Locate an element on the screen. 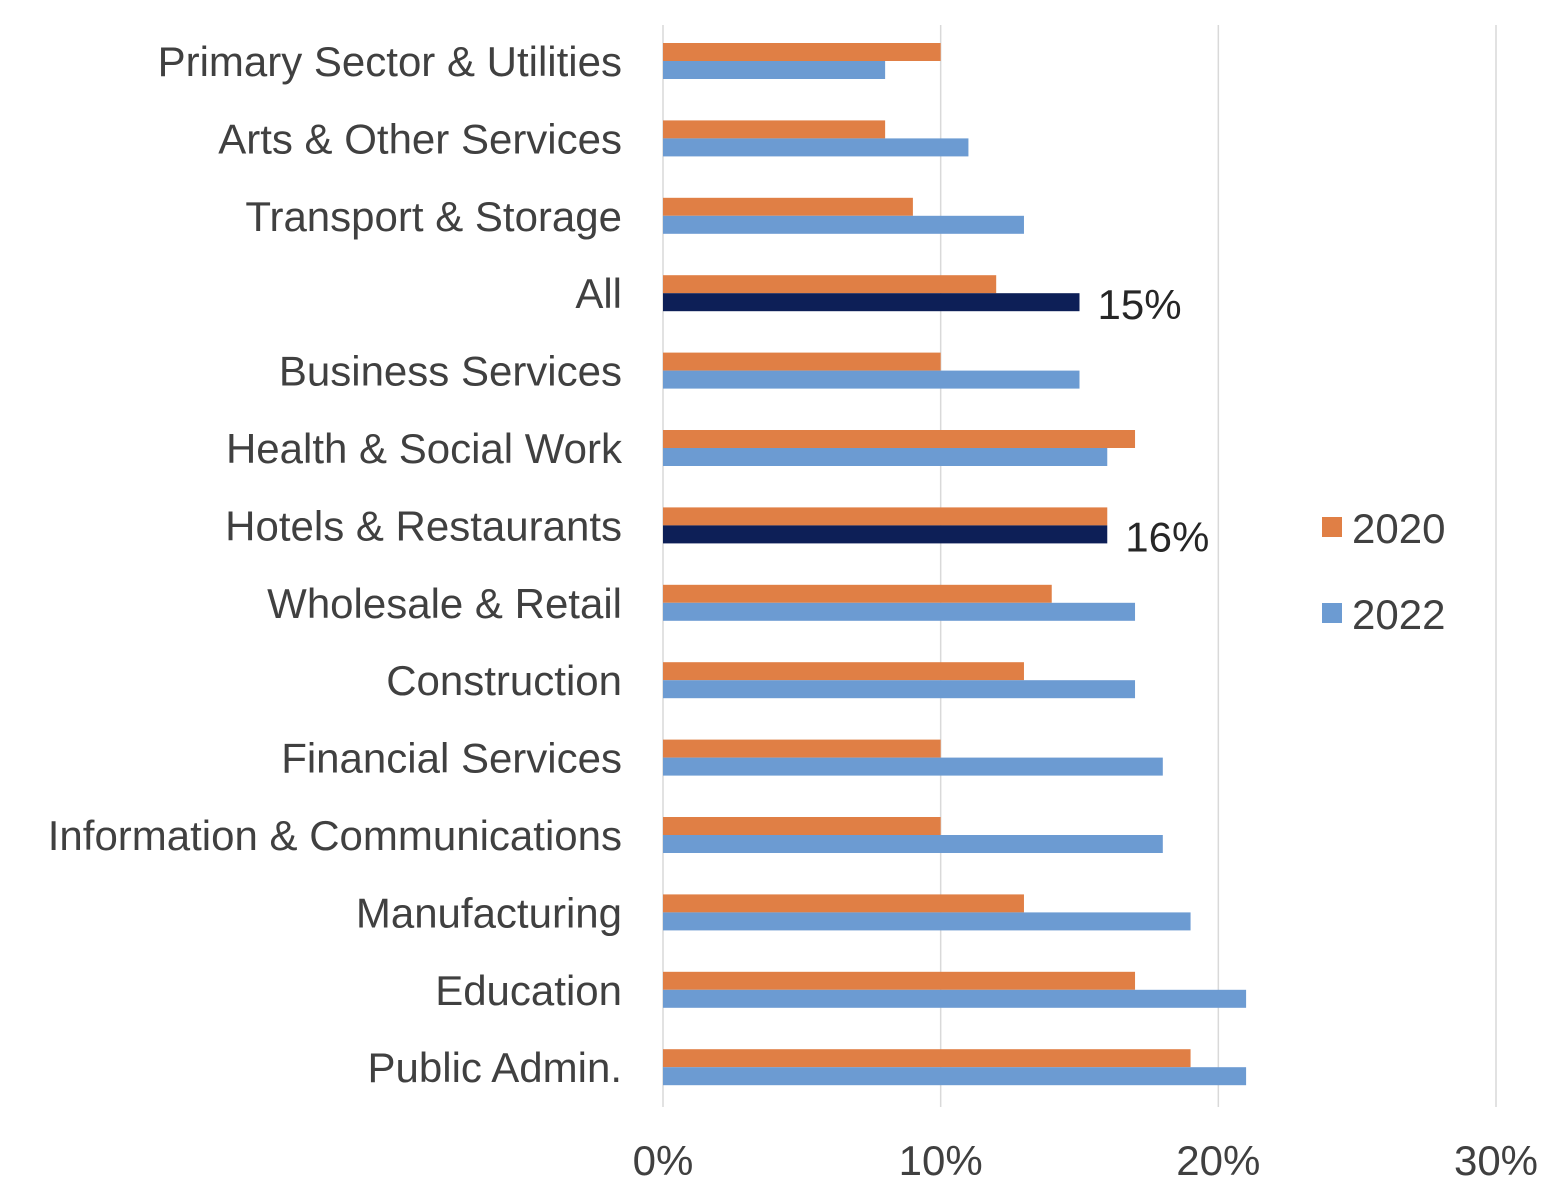 The width and height of the screenshot is (1552, 1196). bar-2022-business-services is located at coordinates (871, 379).